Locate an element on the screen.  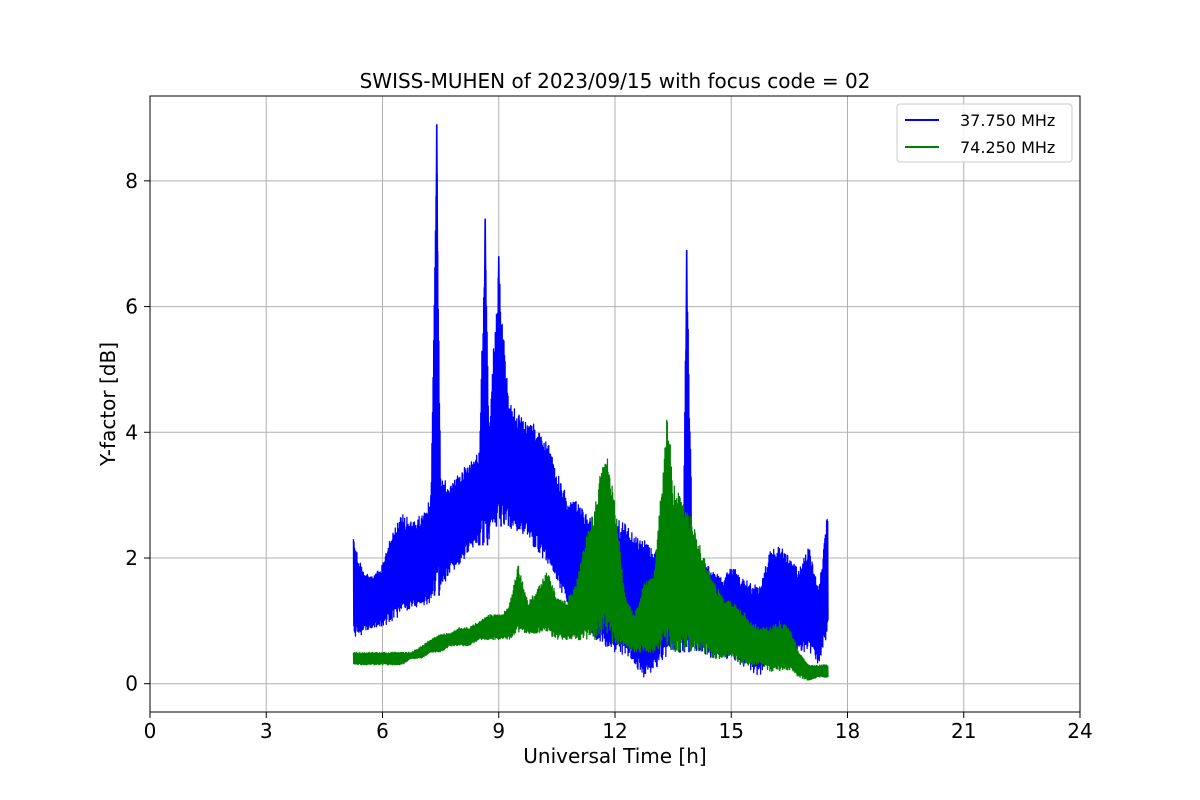
y-tick-label: 6 is located at coordinates (131, 307).